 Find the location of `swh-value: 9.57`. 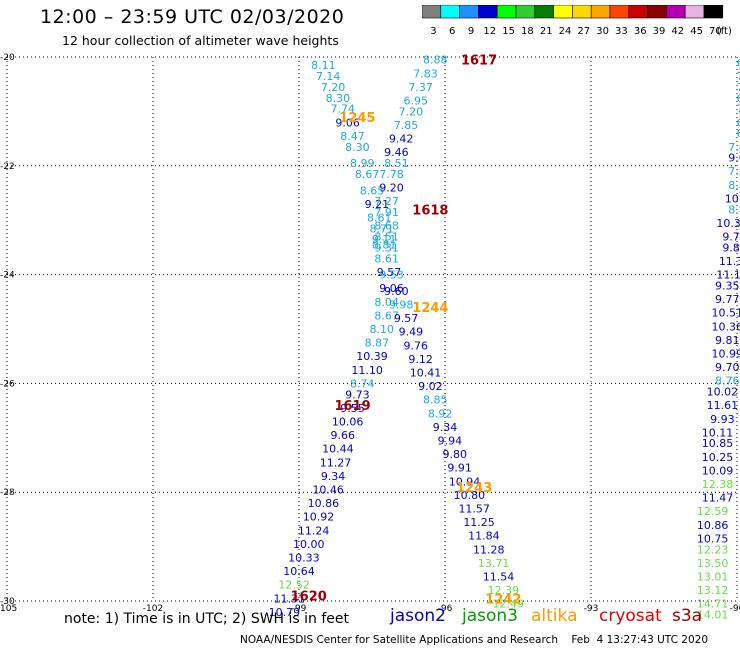

swh-value: 9.57 is located at coordinates (406, 318).